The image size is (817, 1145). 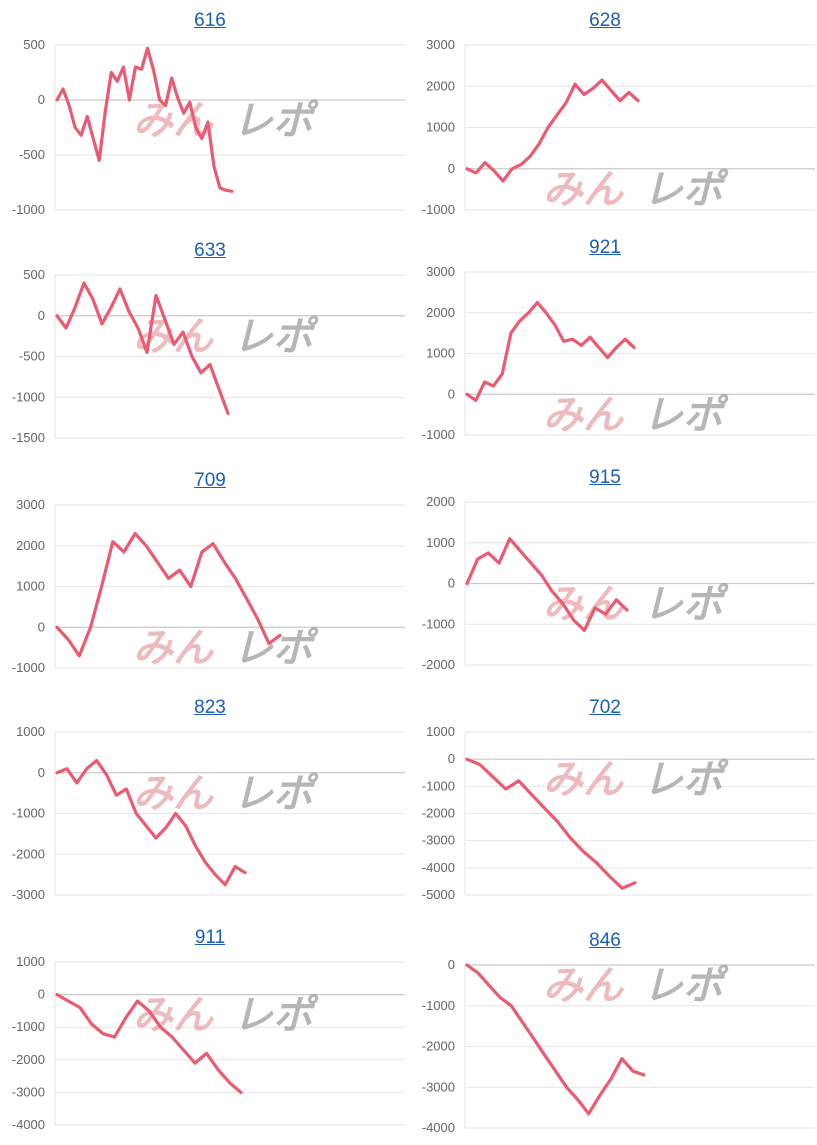 I want to click on chart-title-link: 633, so click(x=210, y=250).